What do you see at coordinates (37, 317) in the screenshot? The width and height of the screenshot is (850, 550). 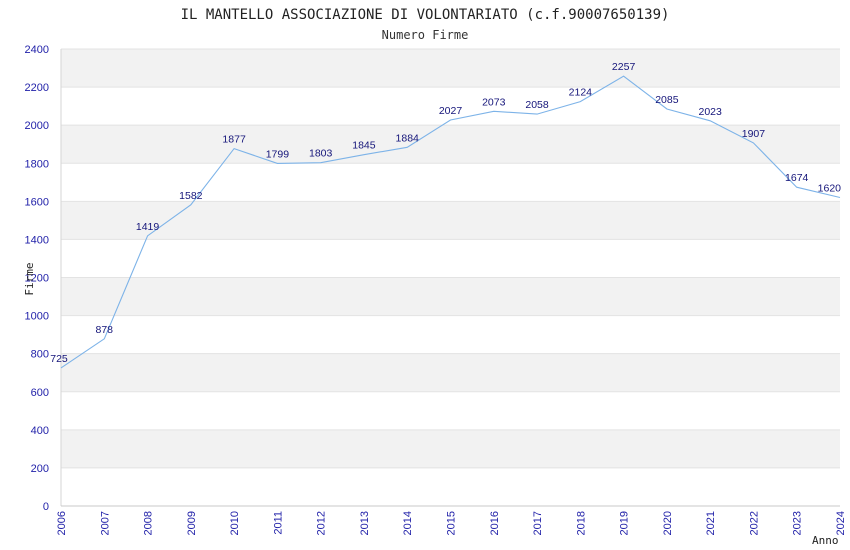 I see `y-tick-label: 1000` at bounding box center [37, 317].